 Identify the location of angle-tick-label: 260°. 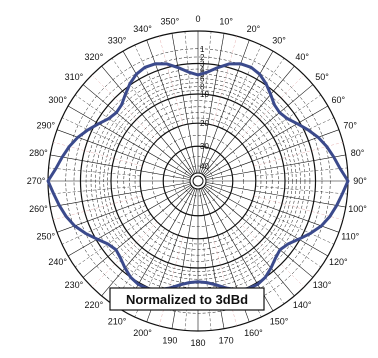
(38, 209).